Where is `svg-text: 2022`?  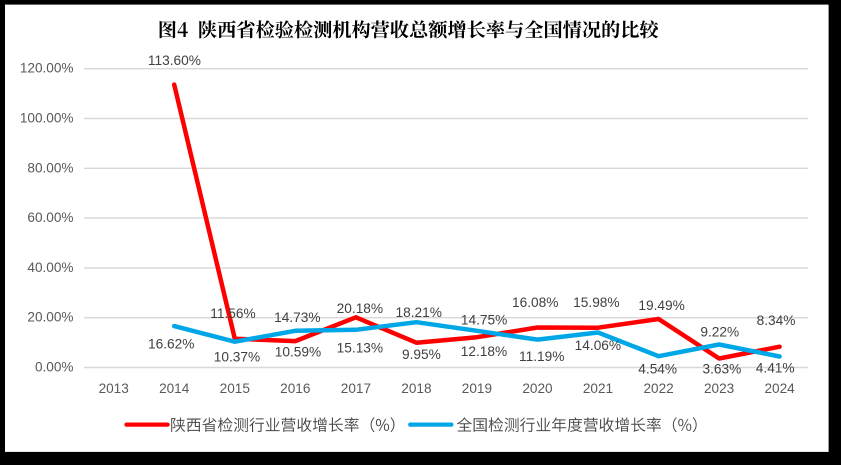
svg-text: 2022 is located at coordinates (658, 388).